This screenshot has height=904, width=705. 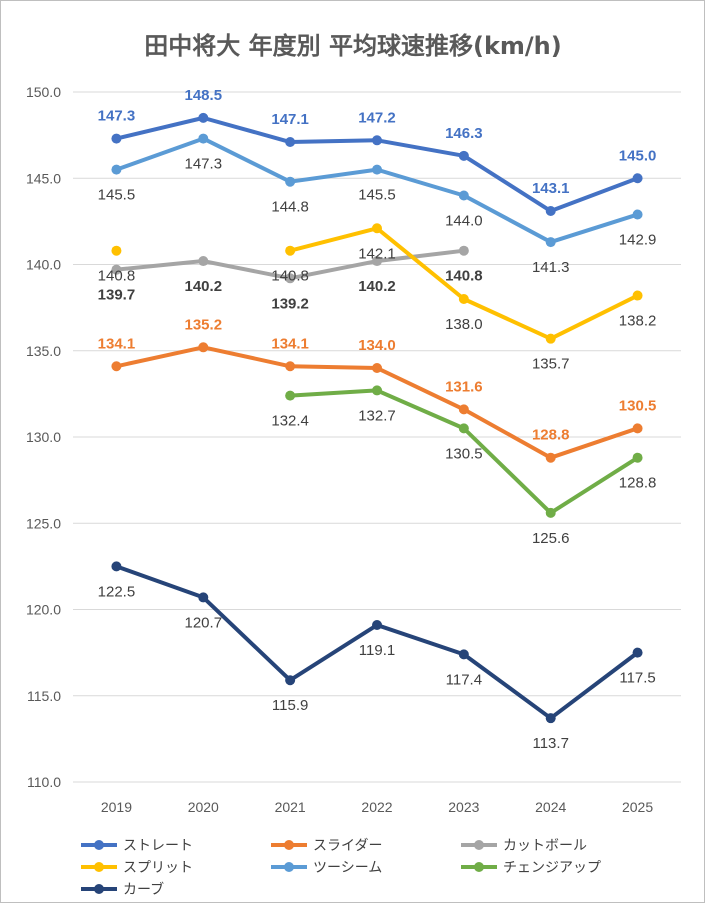 What do you see at coordinates (377, 650) in the screenshot?
I see `data-label: 119.1` at bounding box center [377, 650].